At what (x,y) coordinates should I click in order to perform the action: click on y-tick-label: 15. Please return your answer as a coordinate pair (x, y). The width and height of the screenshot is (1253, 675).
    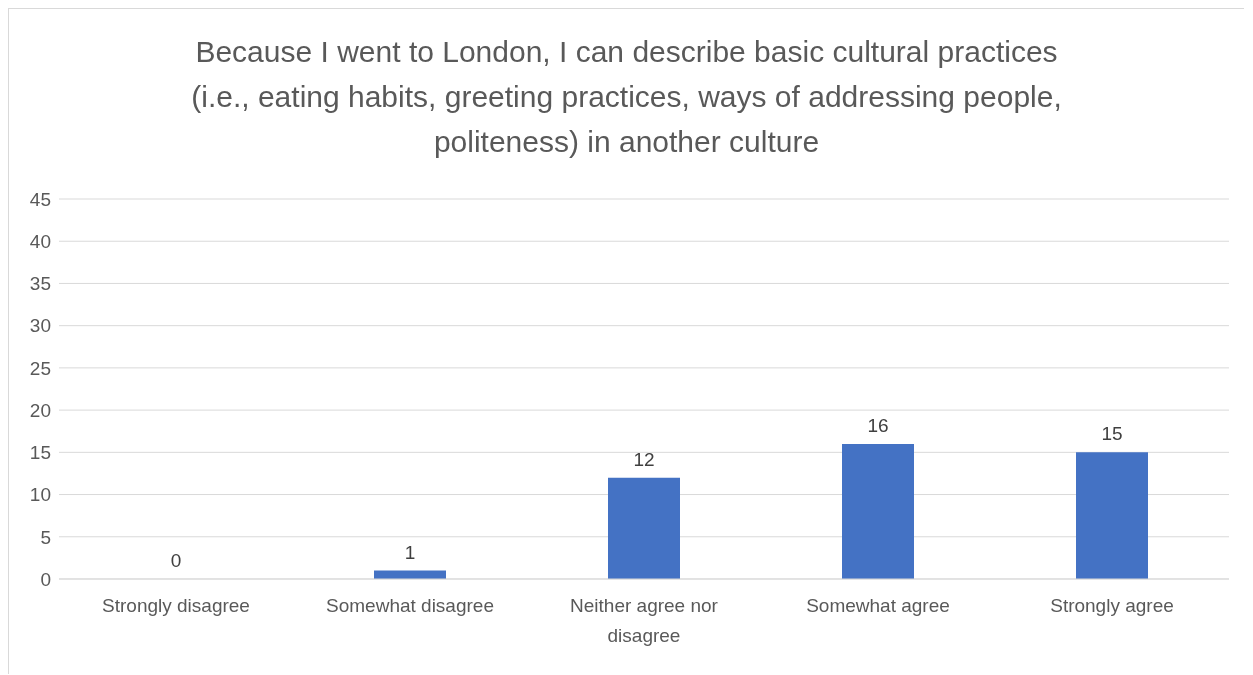
    Looking at the image, I should click on (40, 453).